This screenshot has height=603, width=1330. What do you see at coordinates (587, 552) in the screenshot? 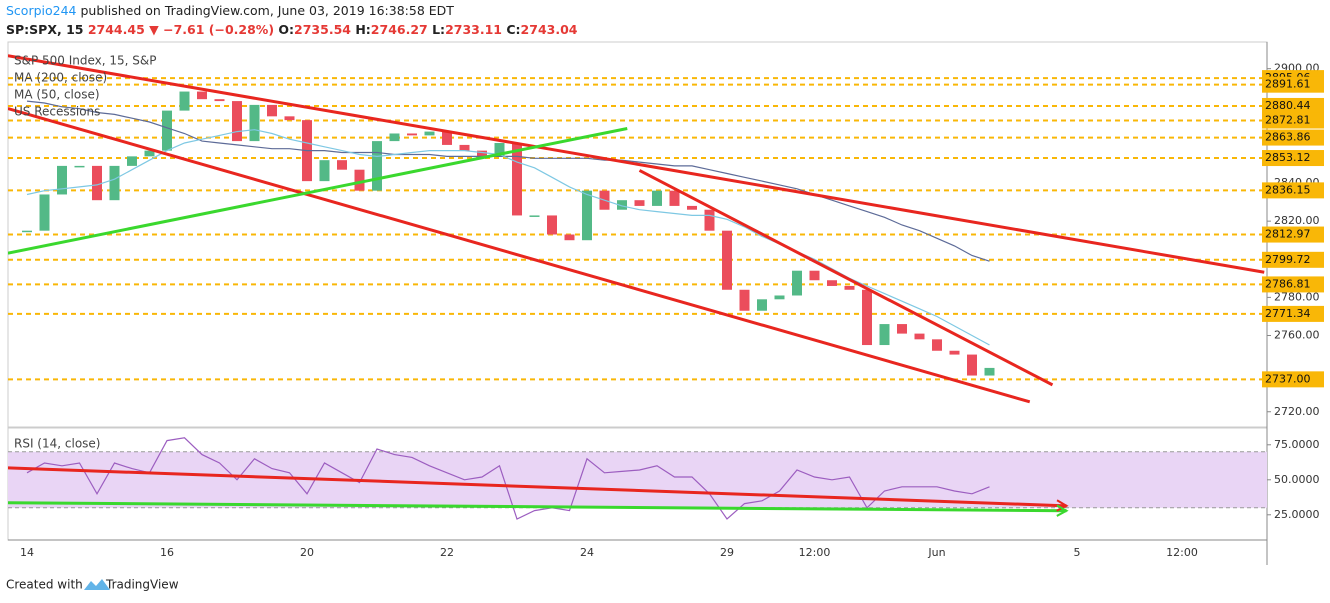
I see `x-tick-label: 24` at bounding box center [587, 552].